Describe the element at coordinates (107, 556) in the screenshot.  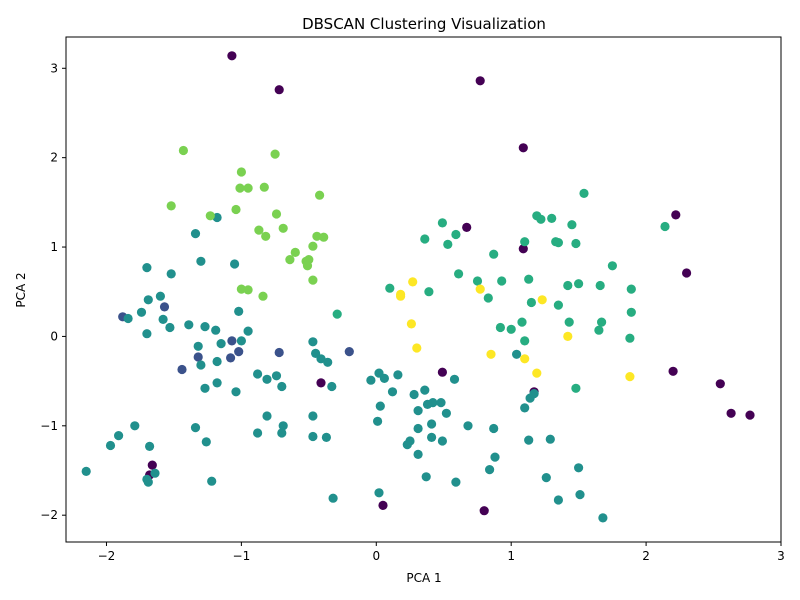
I see `x-tick-label: −2` at that location.